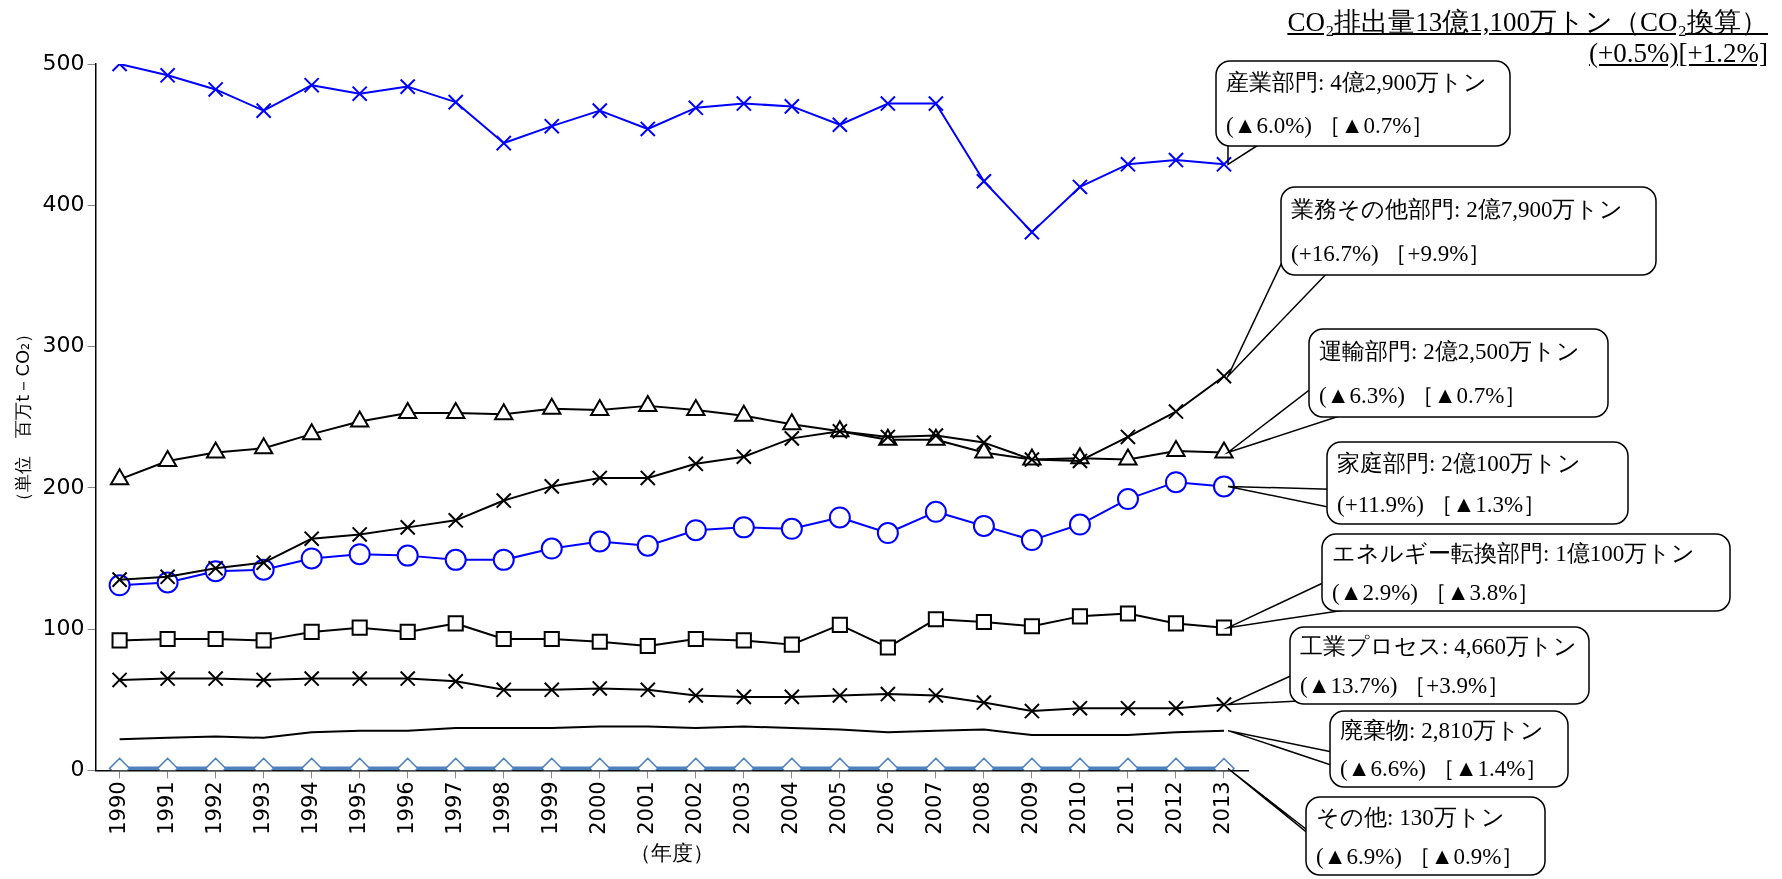  What do you see at coordinates (166, 808) in the screenshot?
I see `x-tick-label: 1991` at bounding box center [166, 808].